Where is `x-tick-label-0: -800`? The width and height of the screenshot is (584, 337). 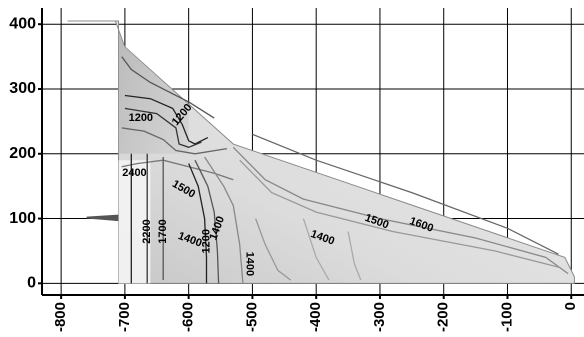
x-tick-label-0: -800 is located at coordinates (60, 317).